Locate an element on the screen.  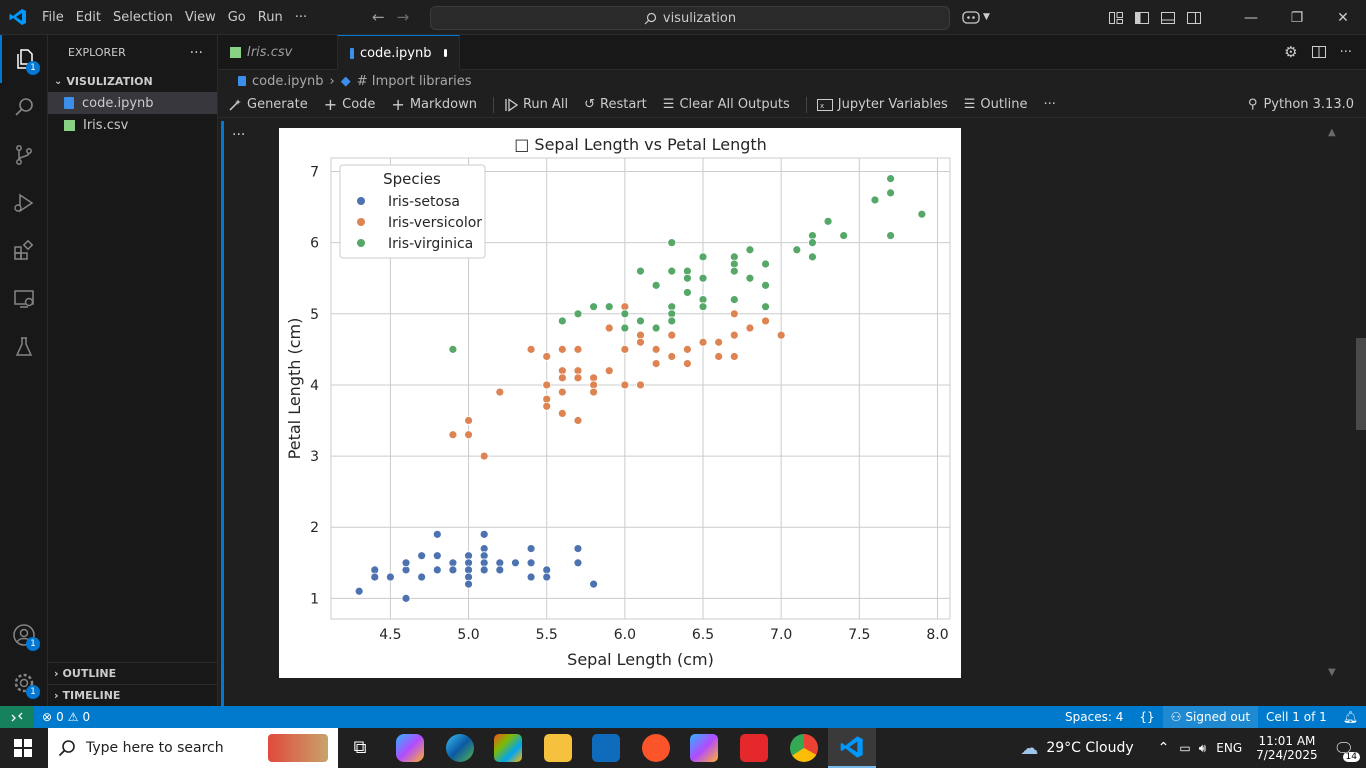
run-debug-icon is located at coordinates (24, 203).